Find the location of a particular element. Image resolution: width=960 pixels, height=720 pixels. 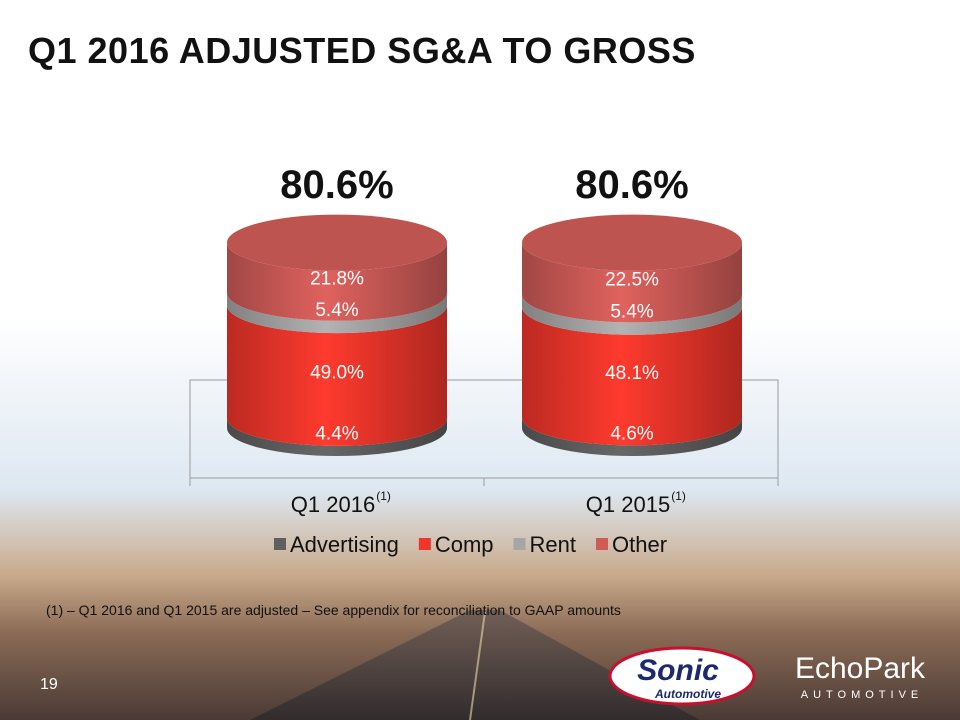

total-label-q1-2015: 80.6% is located at coordinates (631, 185).